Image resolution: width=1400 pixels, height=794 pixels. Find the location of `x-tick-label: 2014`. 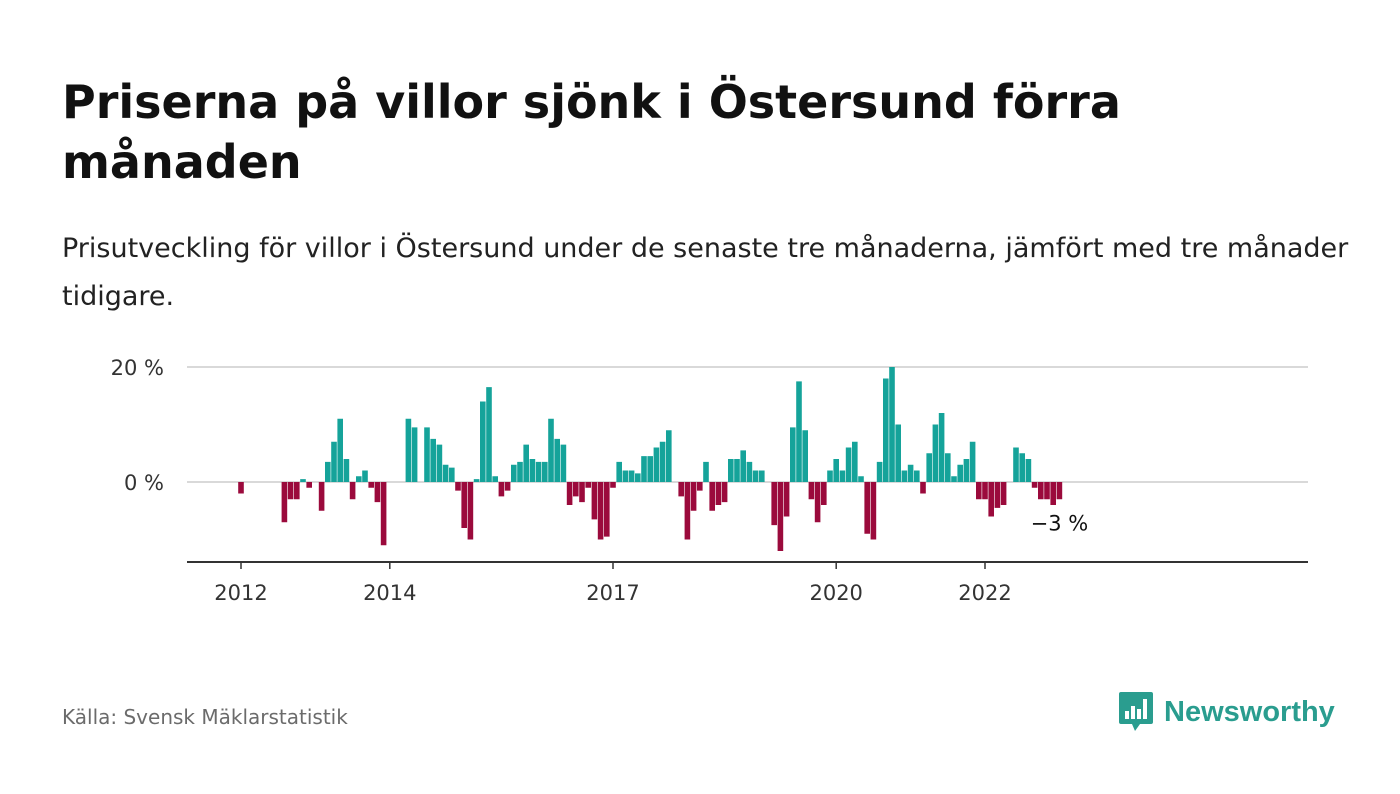

x-tick-label: 2014 is located at coordinates (389, 593).